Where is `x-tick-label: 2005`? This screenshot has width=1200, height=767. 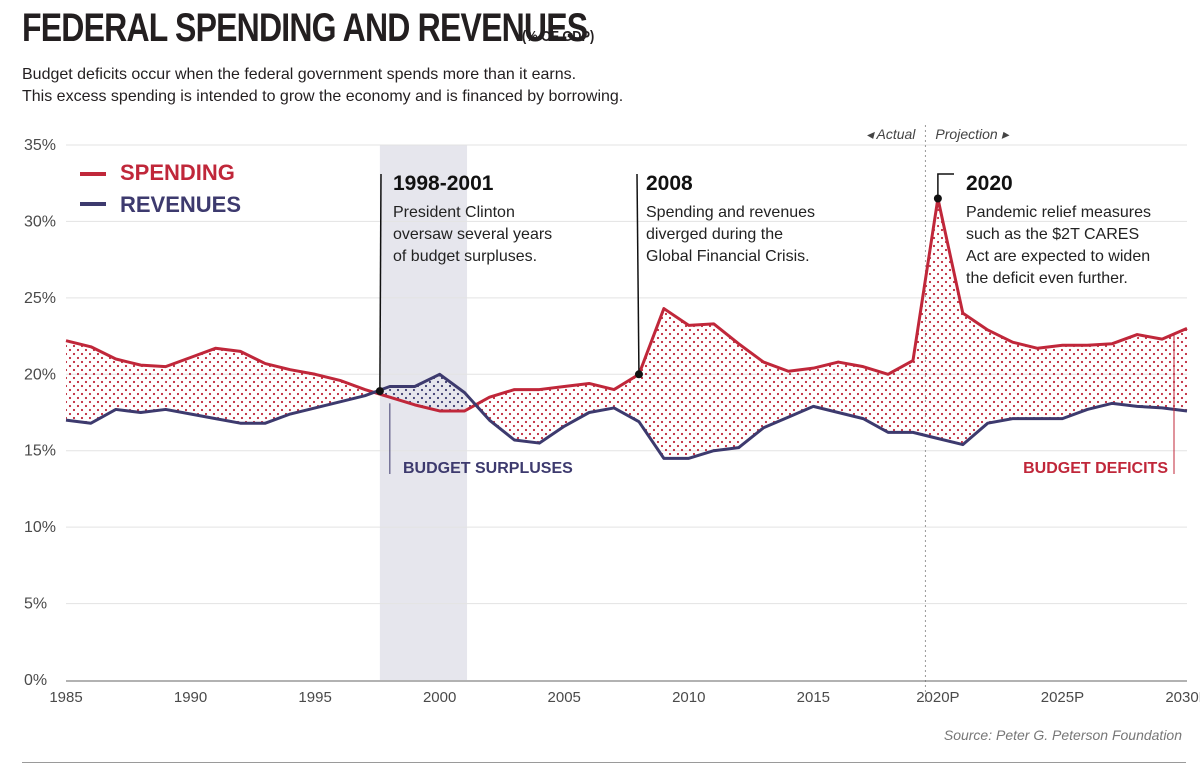 x-tick-label: 2005 is located at coordinates (564, 697).